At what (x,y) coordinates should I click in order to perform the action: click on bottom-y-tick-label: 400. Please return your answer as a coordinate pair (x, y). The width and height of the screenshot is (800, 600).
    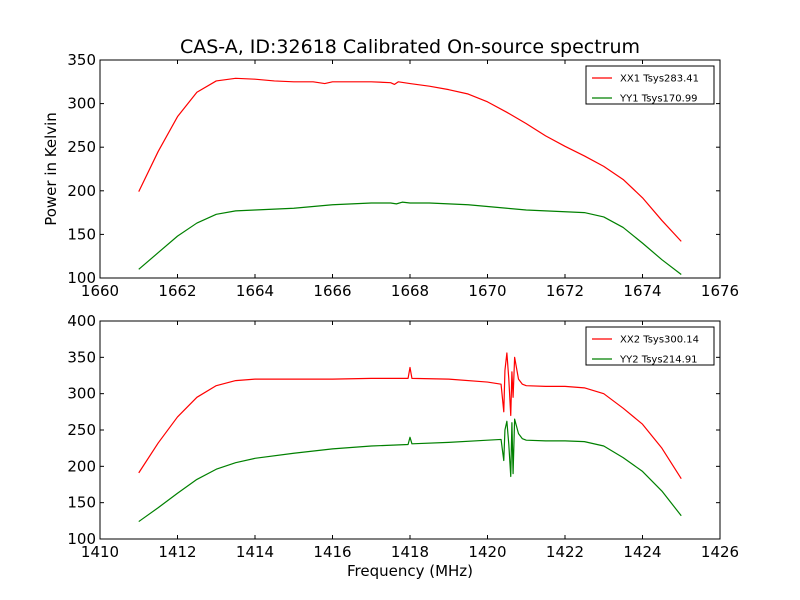
    Looking at the image, I should click on (81, 321).